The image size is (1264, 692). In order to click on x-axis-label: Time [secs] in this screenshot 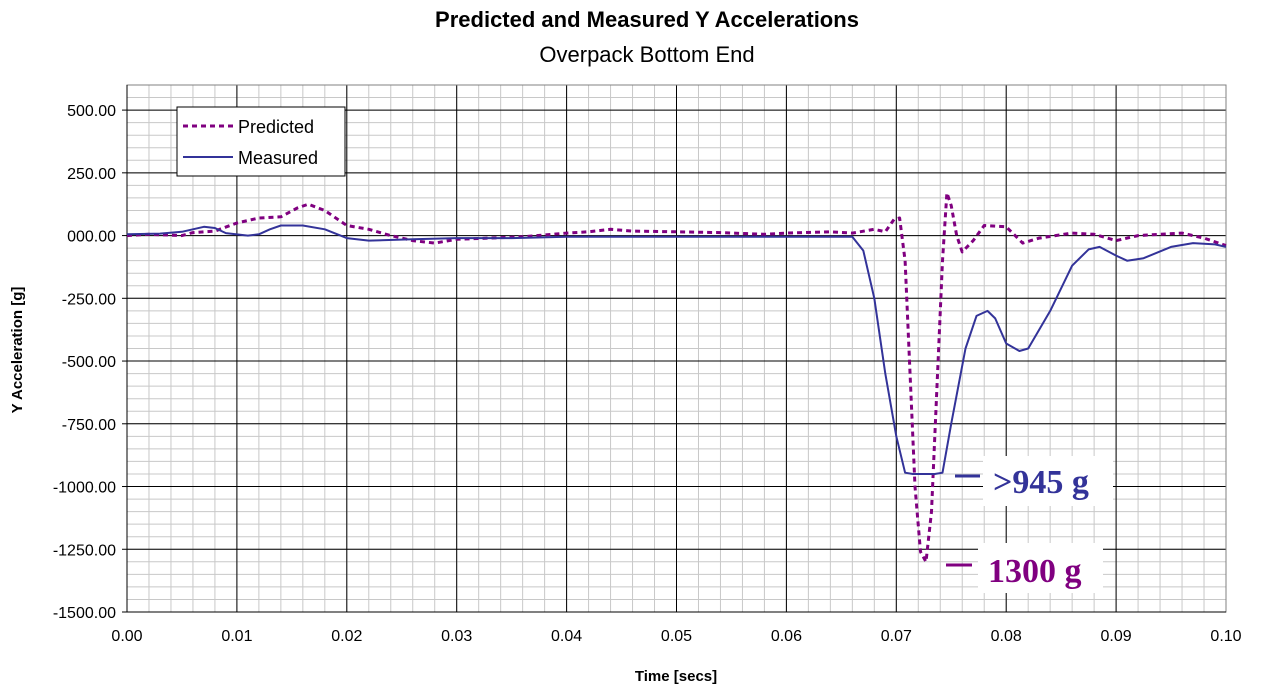, I will do `click(676, 676)`.